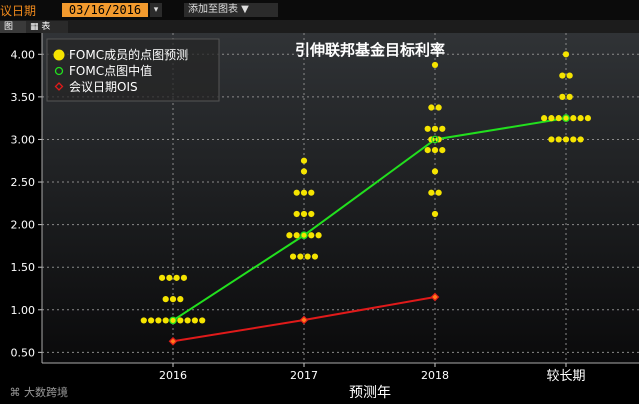 This screenshot has width=639, height=404. I want to click on y-tick-label: 2.50, so click(23, 182).